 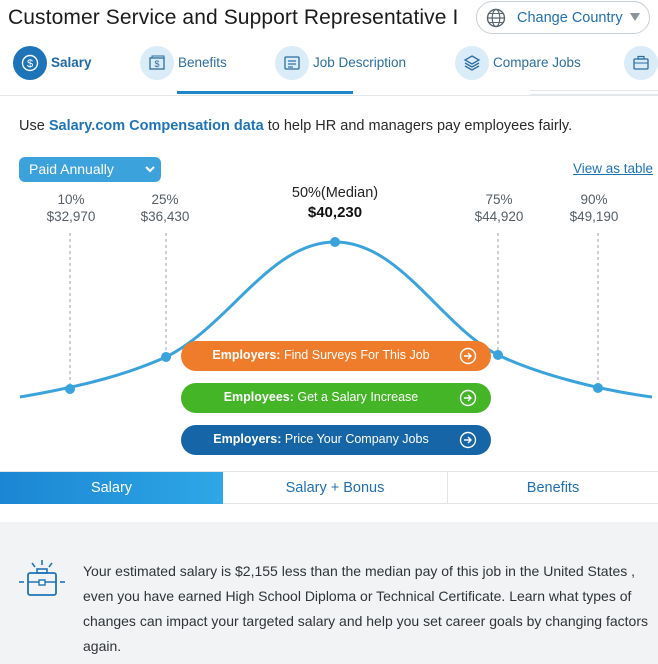 What do you see at coordinates (355, 355) in the screenshot?
I see `cta-text: Find Surveys For This Job` at bounding box center [355, 355].